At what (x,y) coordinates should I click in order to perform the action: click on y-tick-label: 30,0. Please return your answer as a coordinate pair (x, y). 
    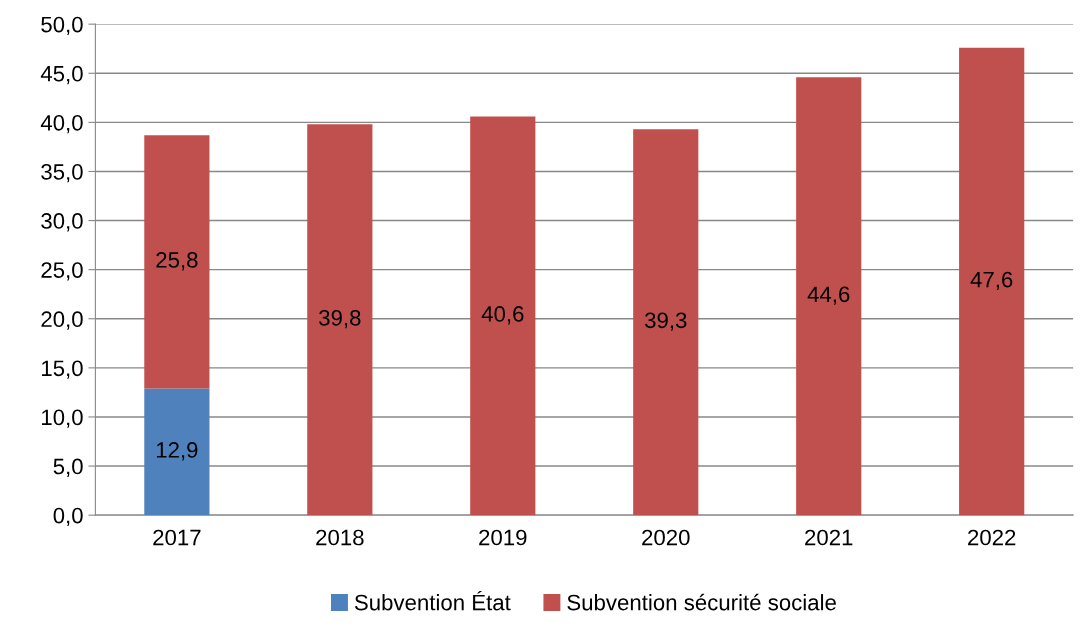
    Looking at the image, I should click on (62, 222).